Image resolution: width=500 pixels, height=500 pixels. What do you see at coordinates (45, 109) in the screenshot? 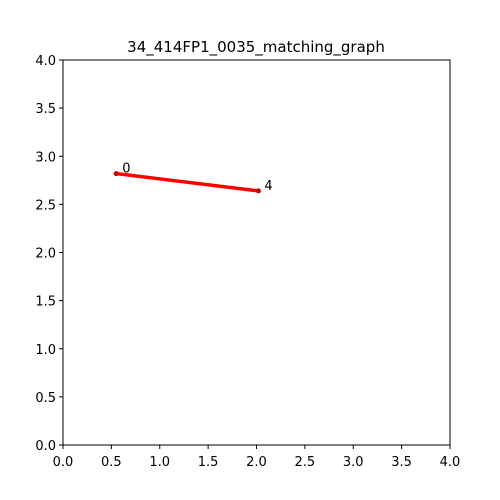
I see `y-tick-label: 3.5` at bounding box center [45, 109].